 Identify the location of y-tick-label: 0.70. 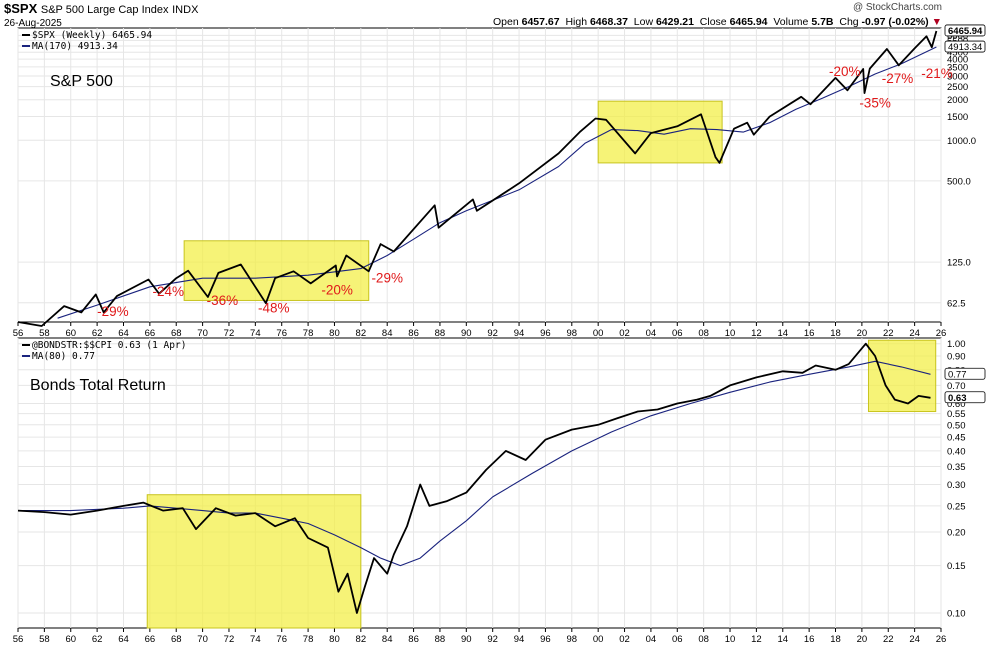
(956, 386).